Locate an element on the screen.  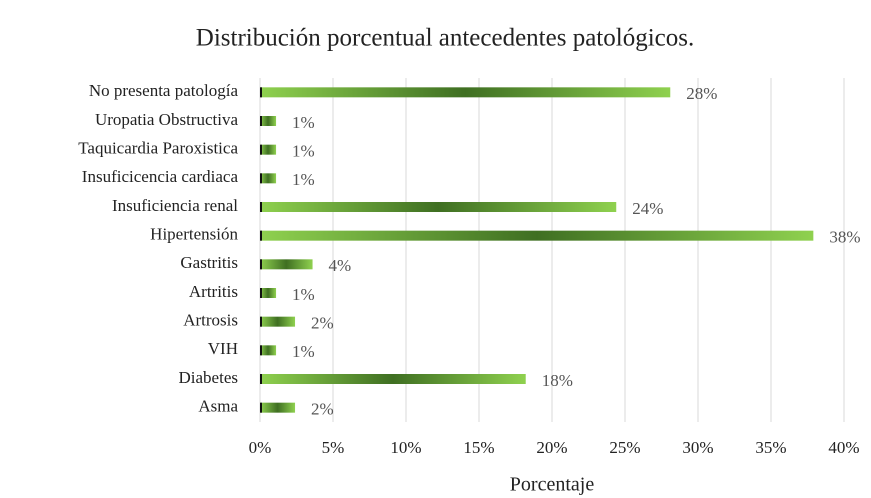
x-tick-label: 40% is located at coordinates (843, 447).